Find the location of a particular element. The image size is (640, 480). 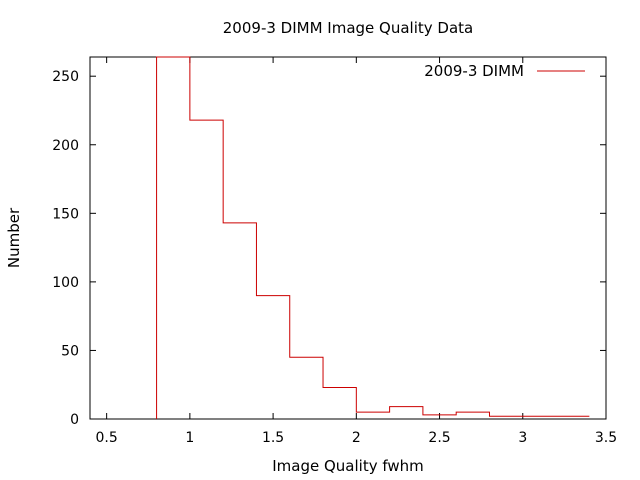

legend: 2009-3 DIMM is located at coordinates (504, 71).